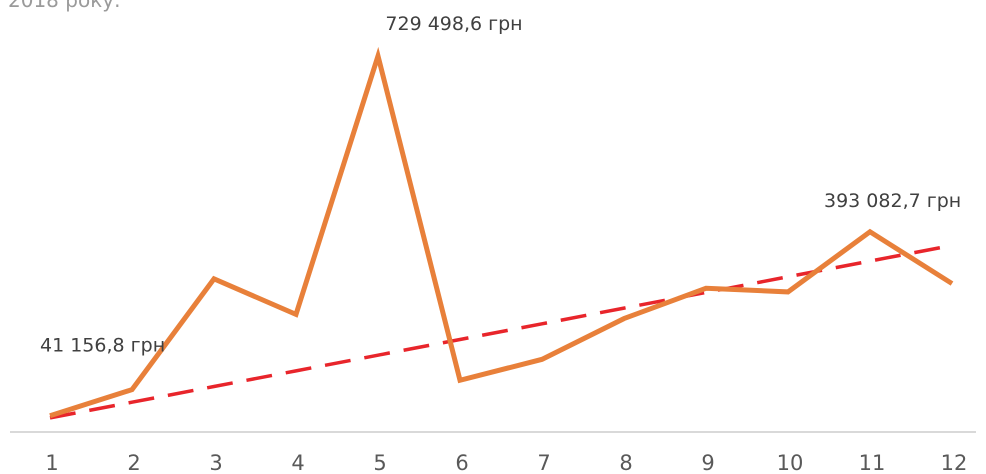 The width and height of the screenshot is (986, 474). Describe the element at coordinates (102, 346) in the screenshot. I see `data-label: 41 156,8 грн` at that location.